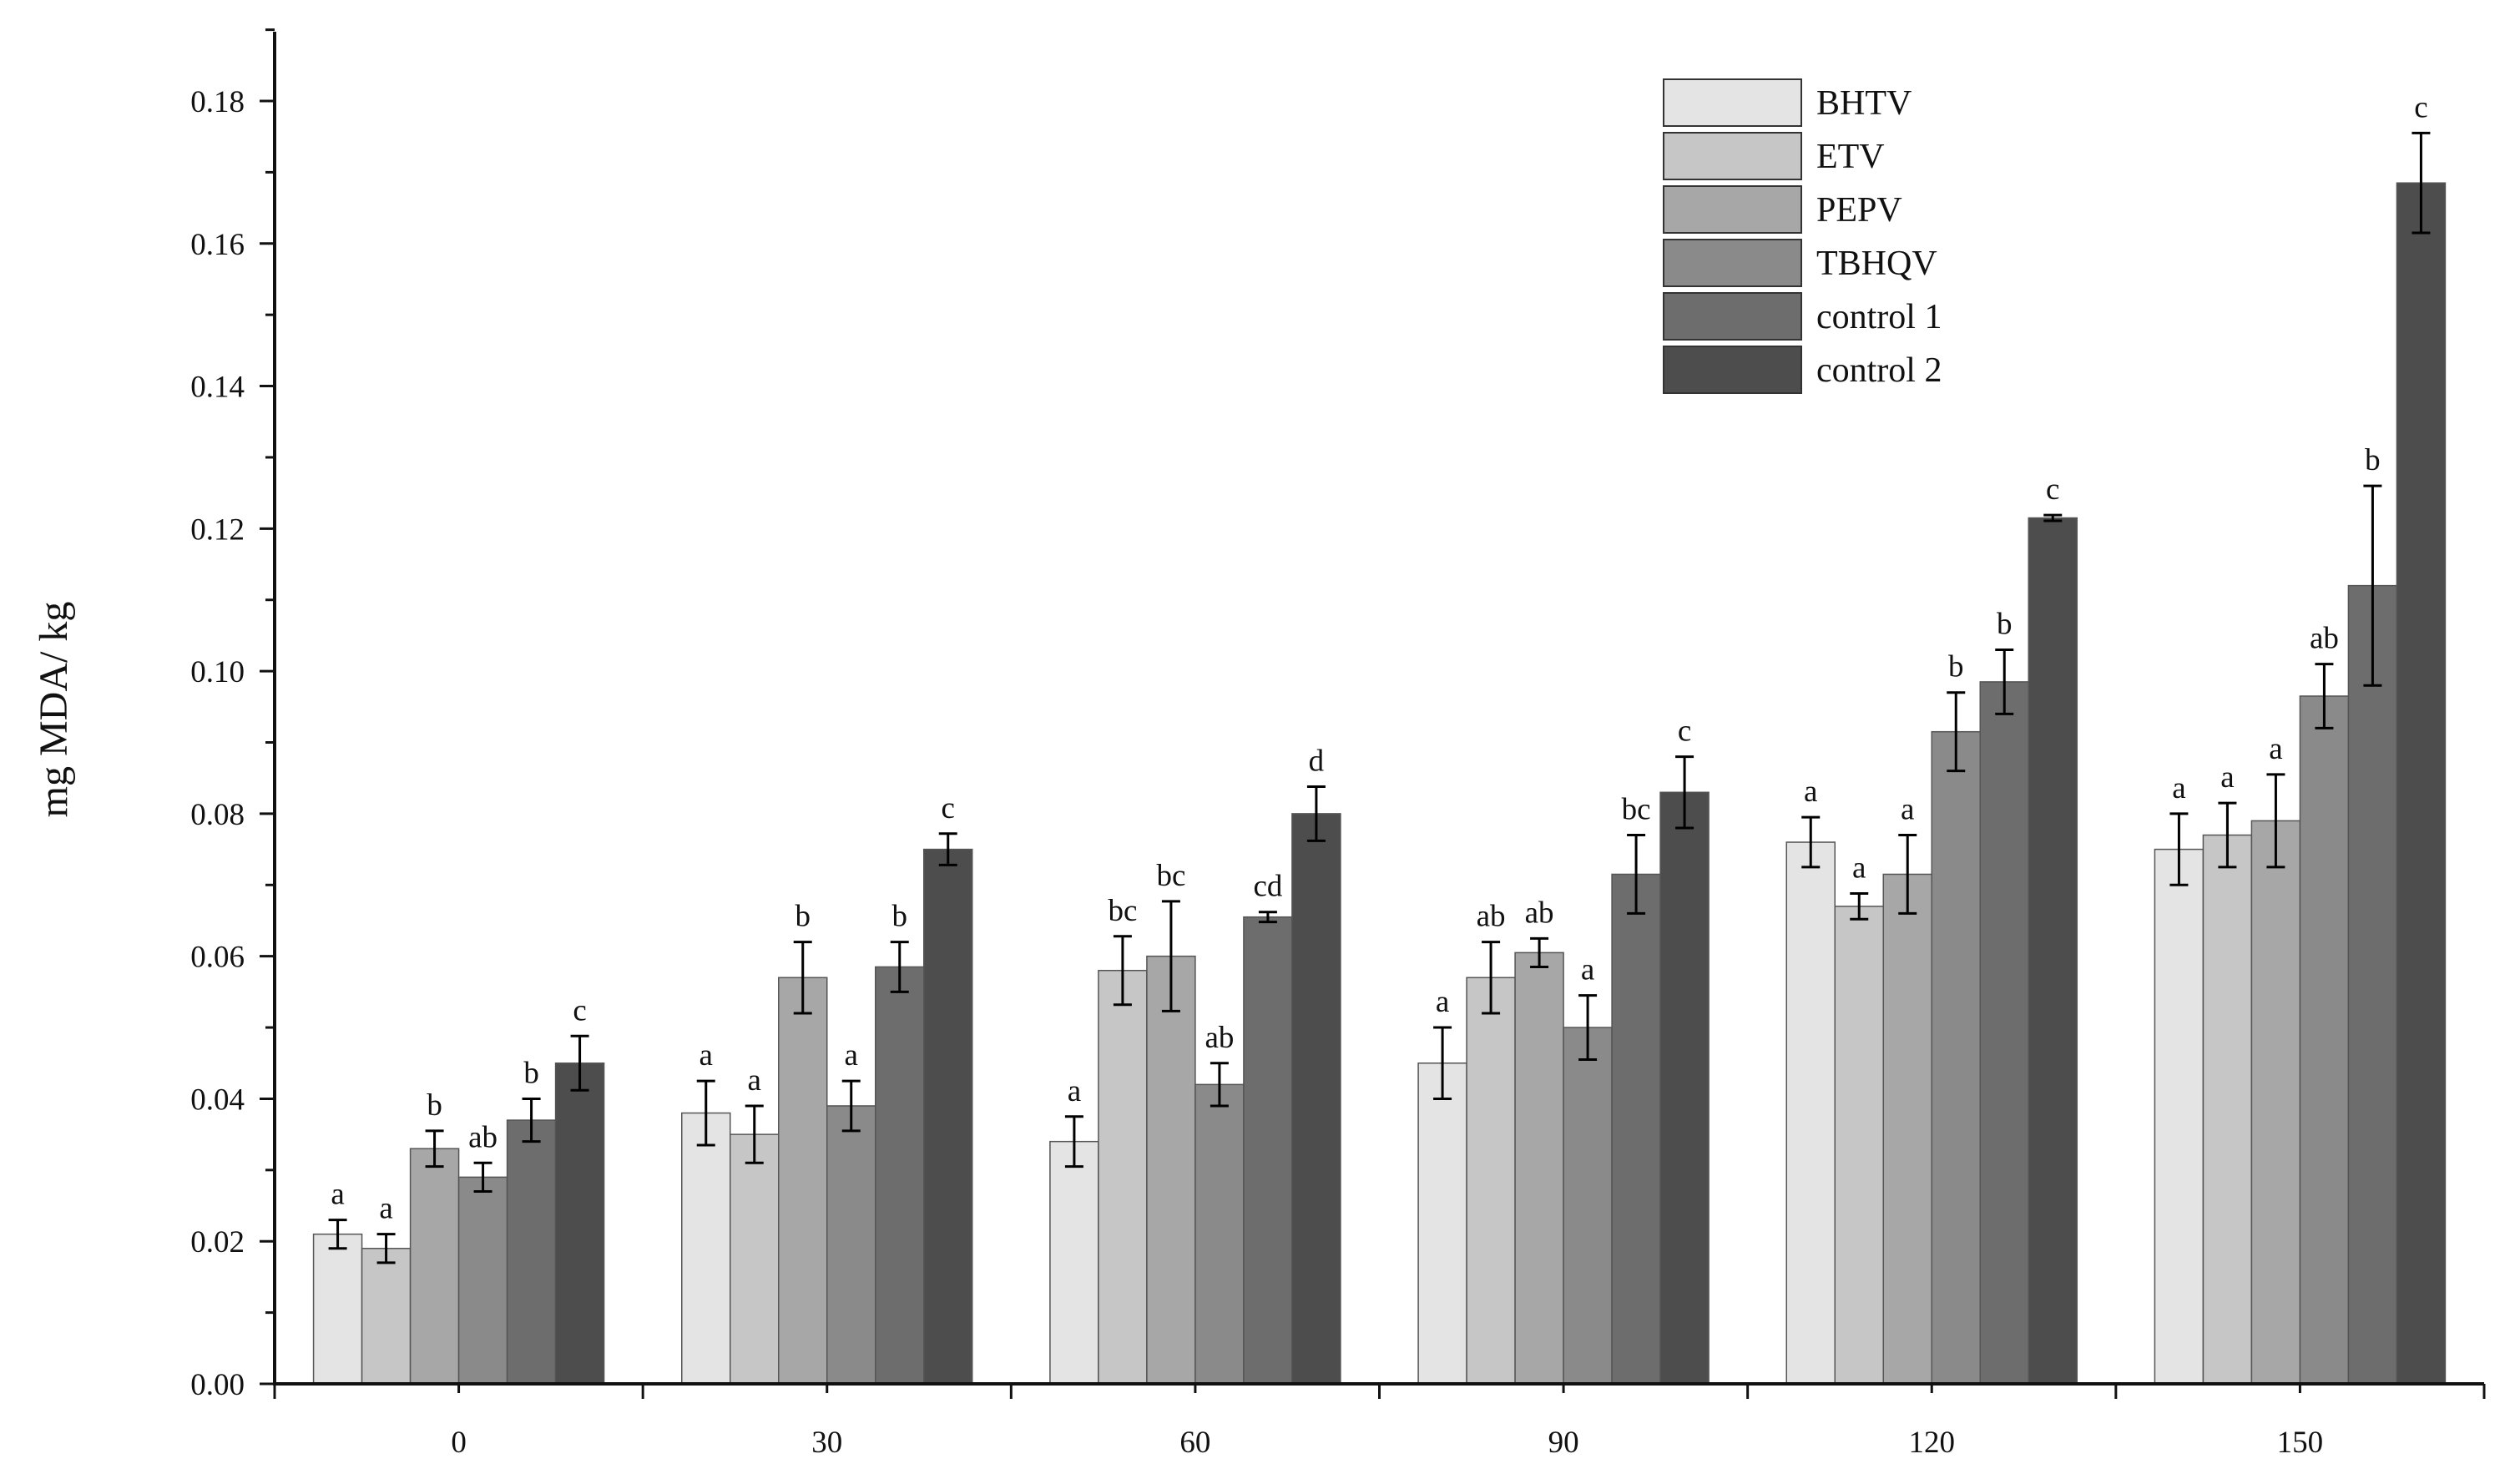 This screenshot has height=1484, width=2505. I want to click on y-tick-label: 0.12, so click(217, 529).